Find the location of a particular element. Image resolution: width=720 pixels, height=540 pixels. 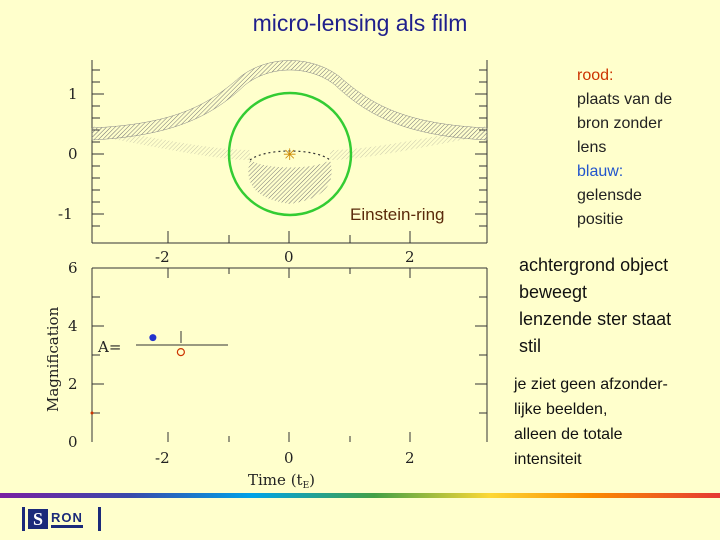

mid-xtick-2: 2 is located at coordinates (410, 257).